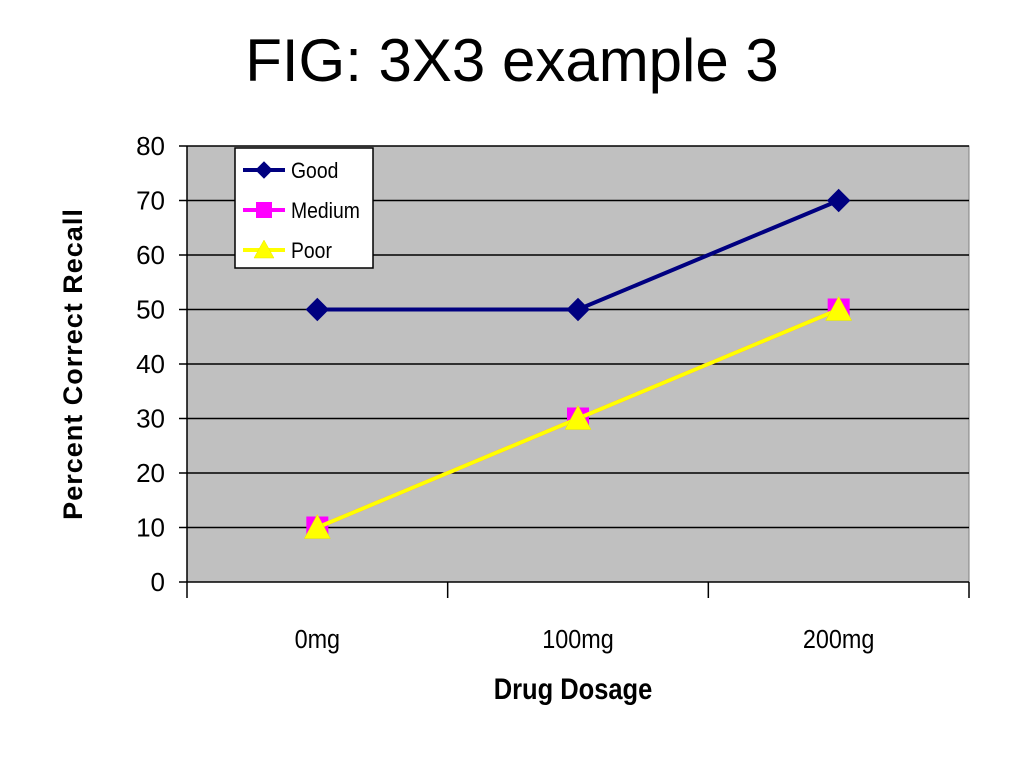 The width and height of the screenshot is (1024, 768). I want to click on y-tick-label: 50, so click(150, 310).